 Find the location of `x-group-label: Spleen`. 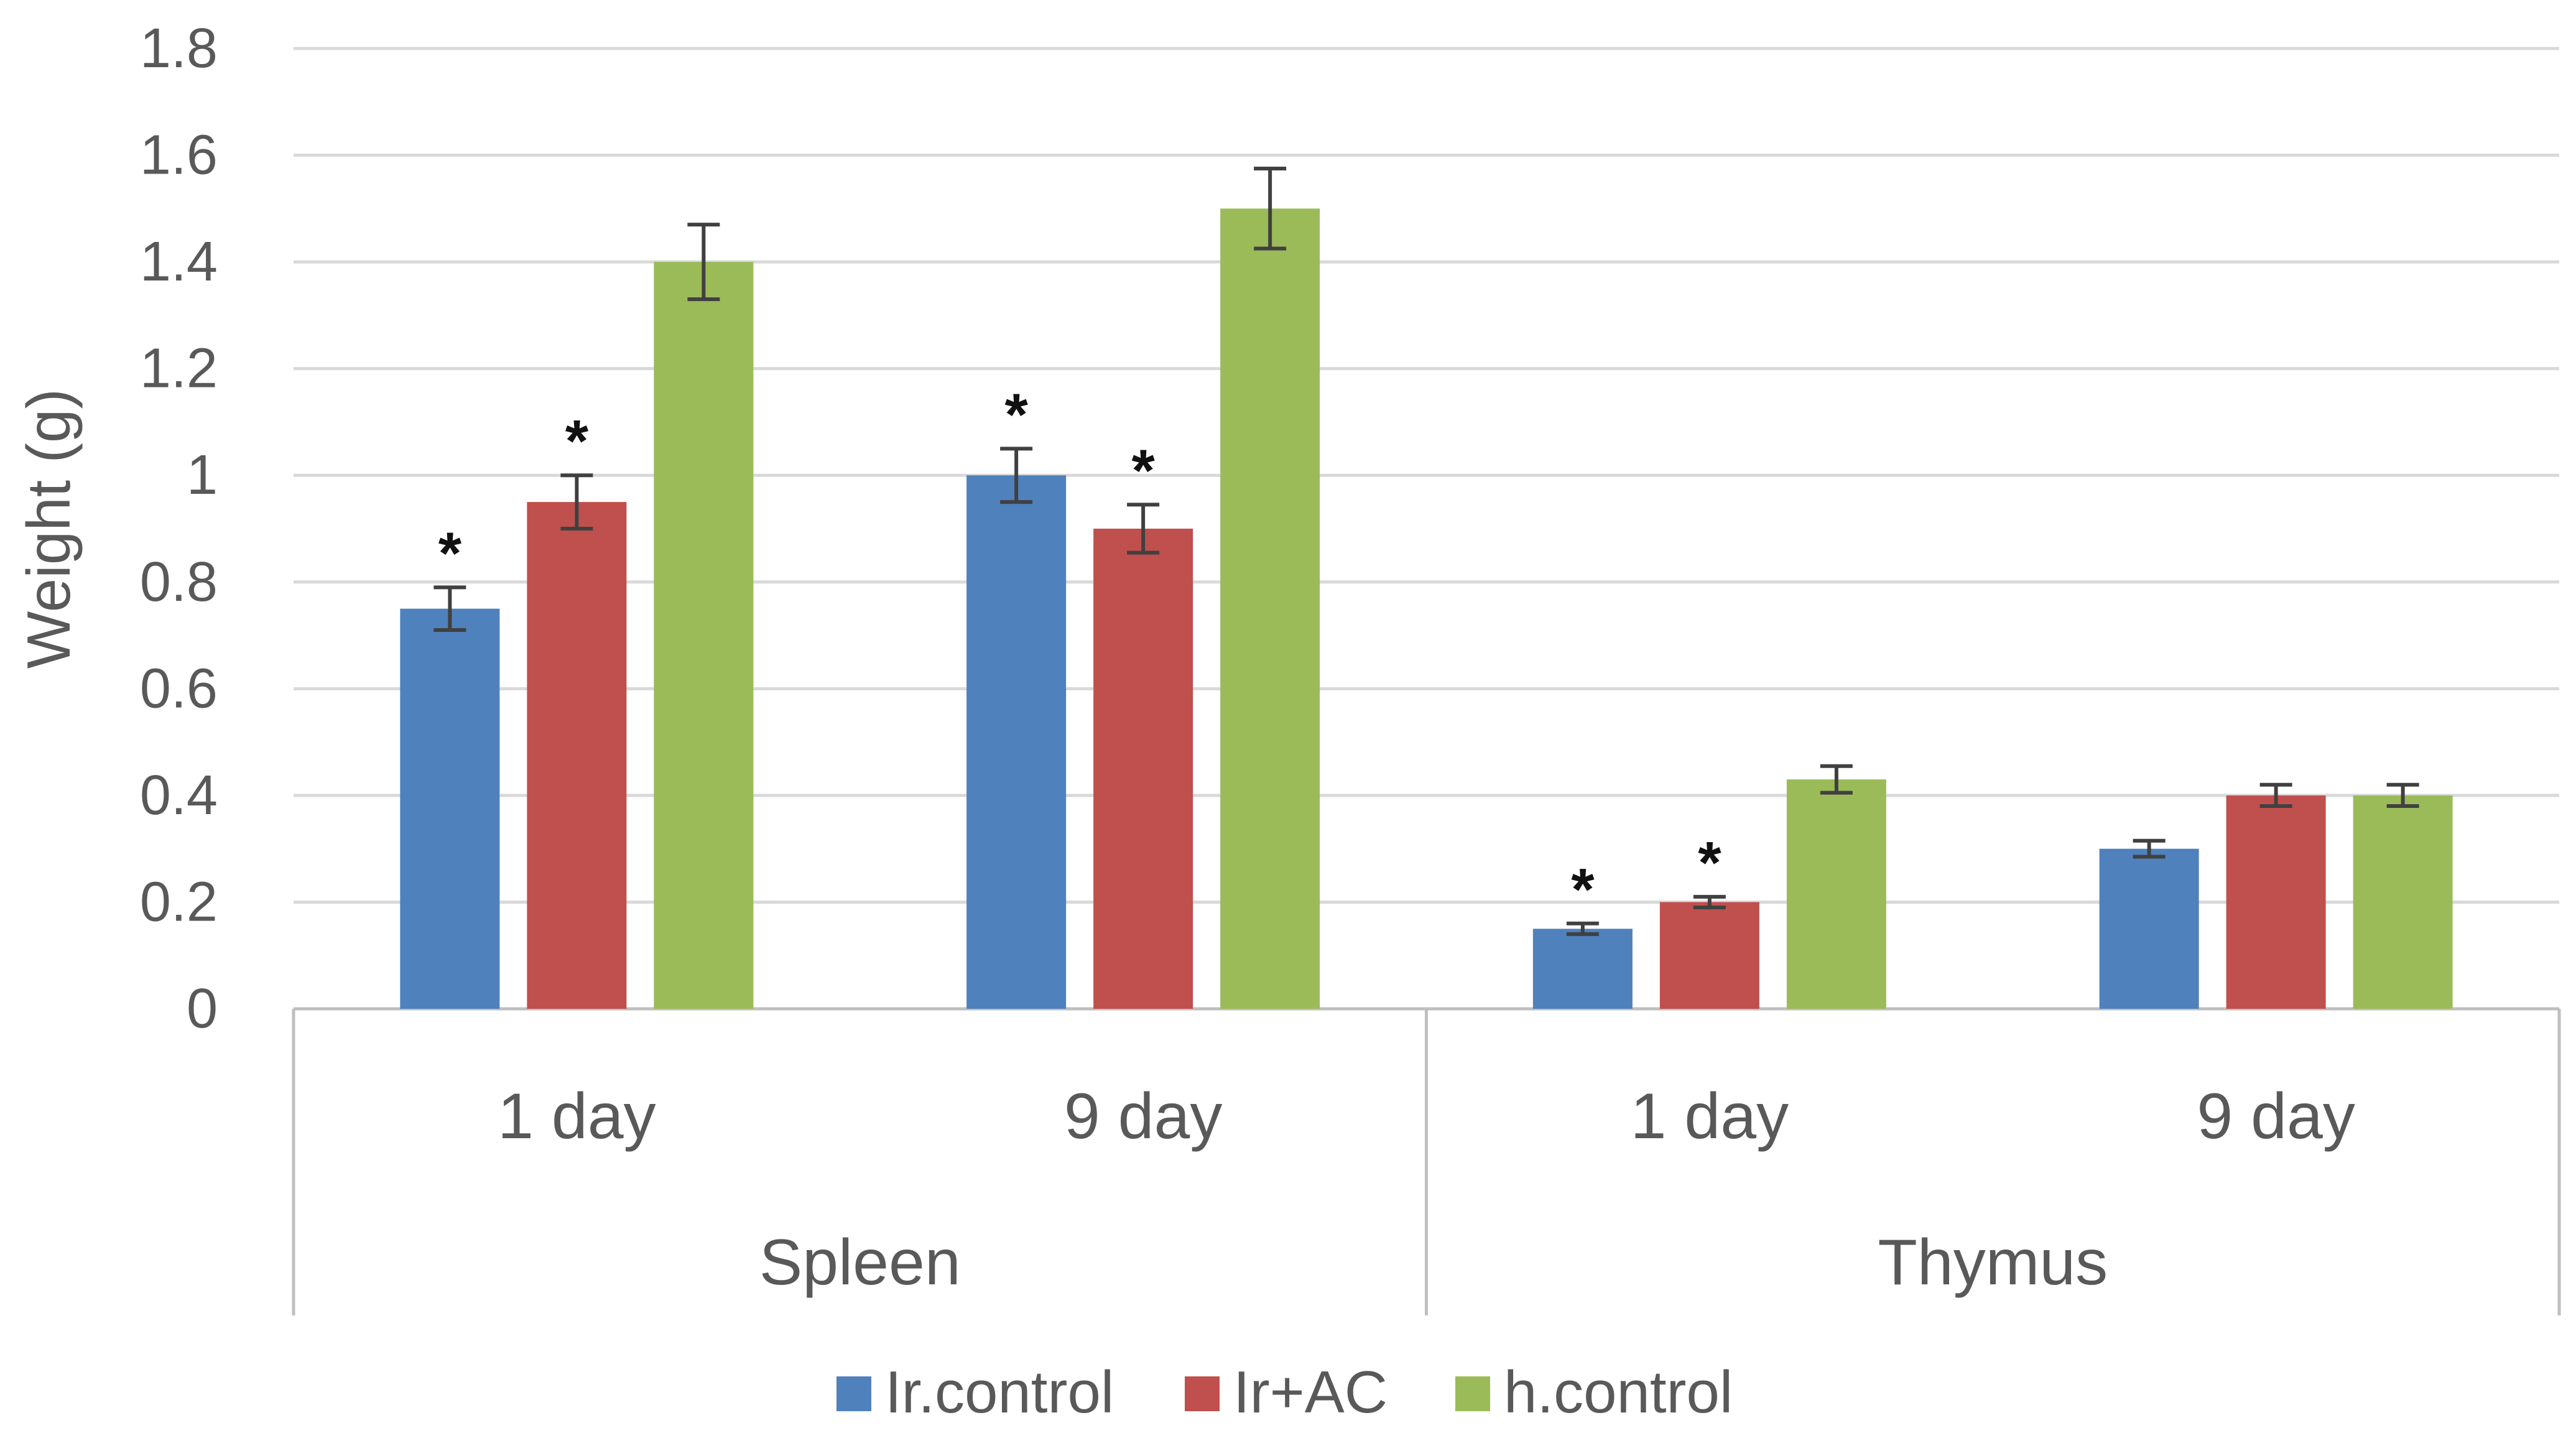

x-group-label: Spleen is located at coordinates (860, 1262).